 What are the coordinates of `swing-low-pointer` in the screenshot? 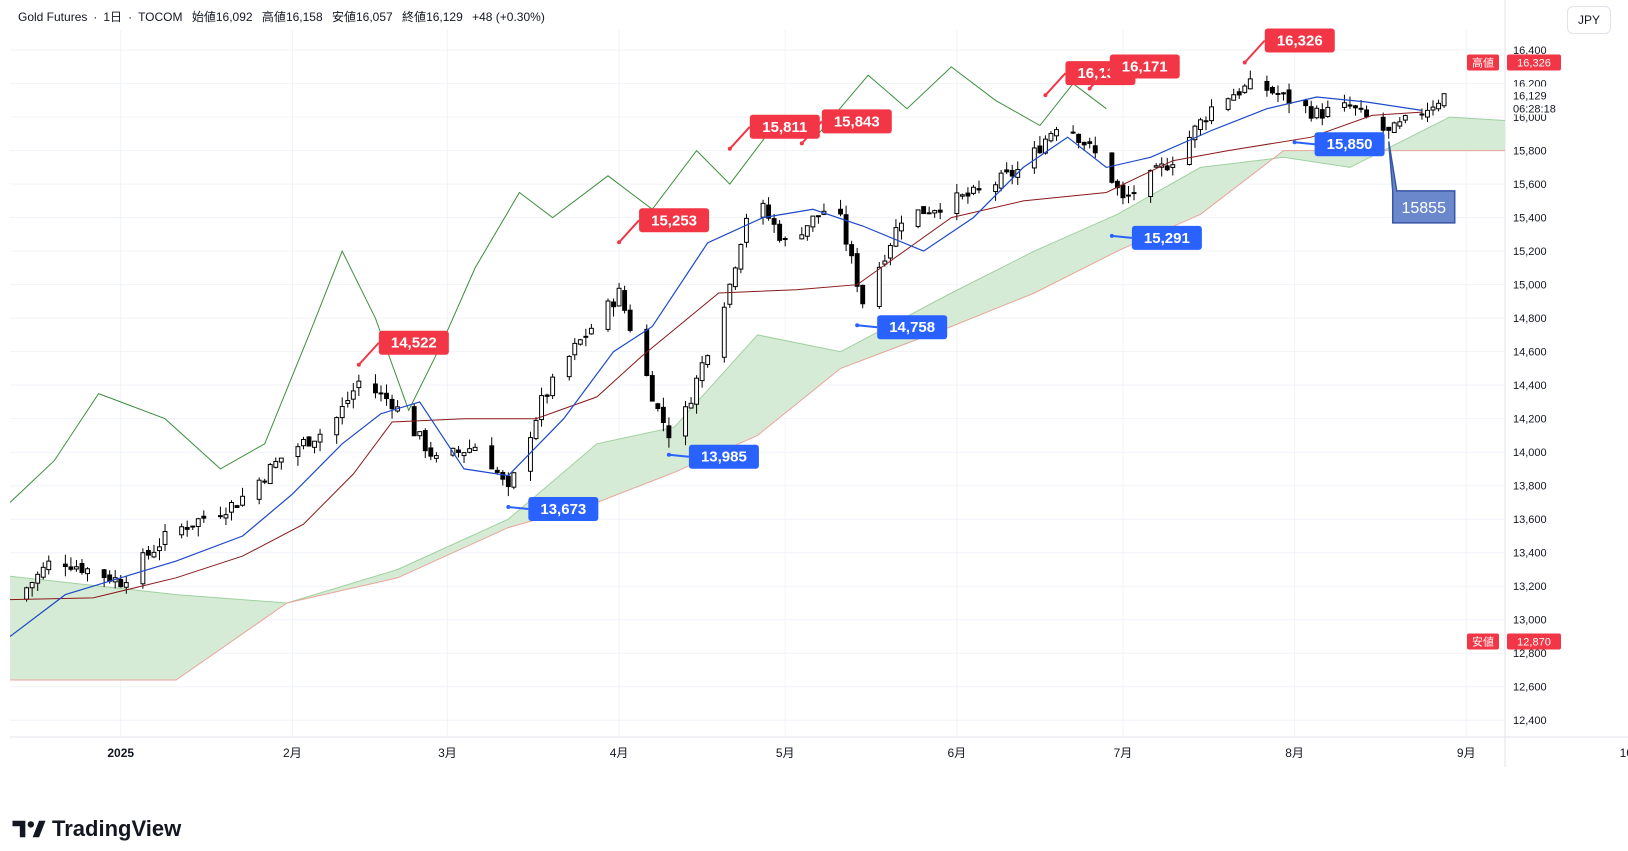 It's located at (518, 507).